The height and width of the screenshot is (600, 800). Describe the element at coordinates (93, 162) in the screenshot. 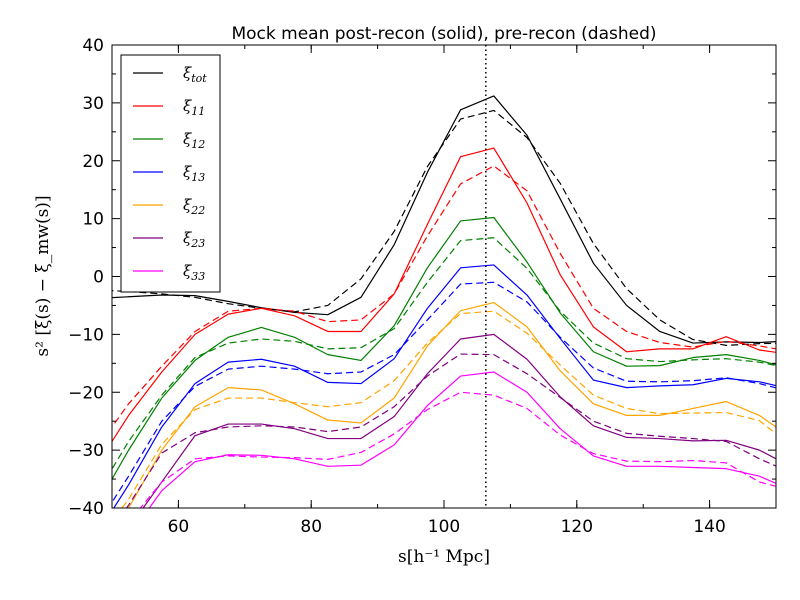

I see `y-tick-label: 20` at that location.